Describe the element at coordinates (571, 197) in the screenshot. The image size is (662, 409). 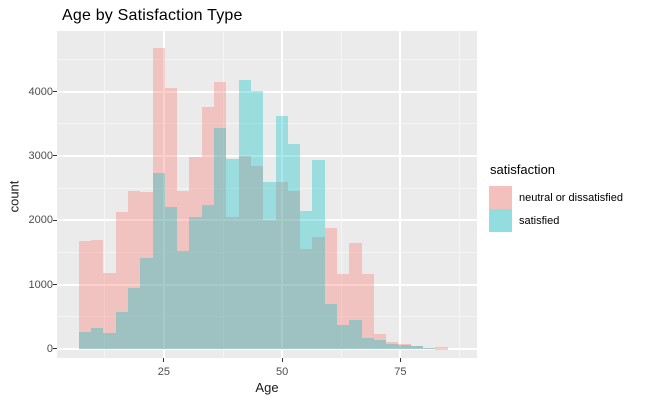
I see `legend-item-label: neutral or dissatisfied` at that location.